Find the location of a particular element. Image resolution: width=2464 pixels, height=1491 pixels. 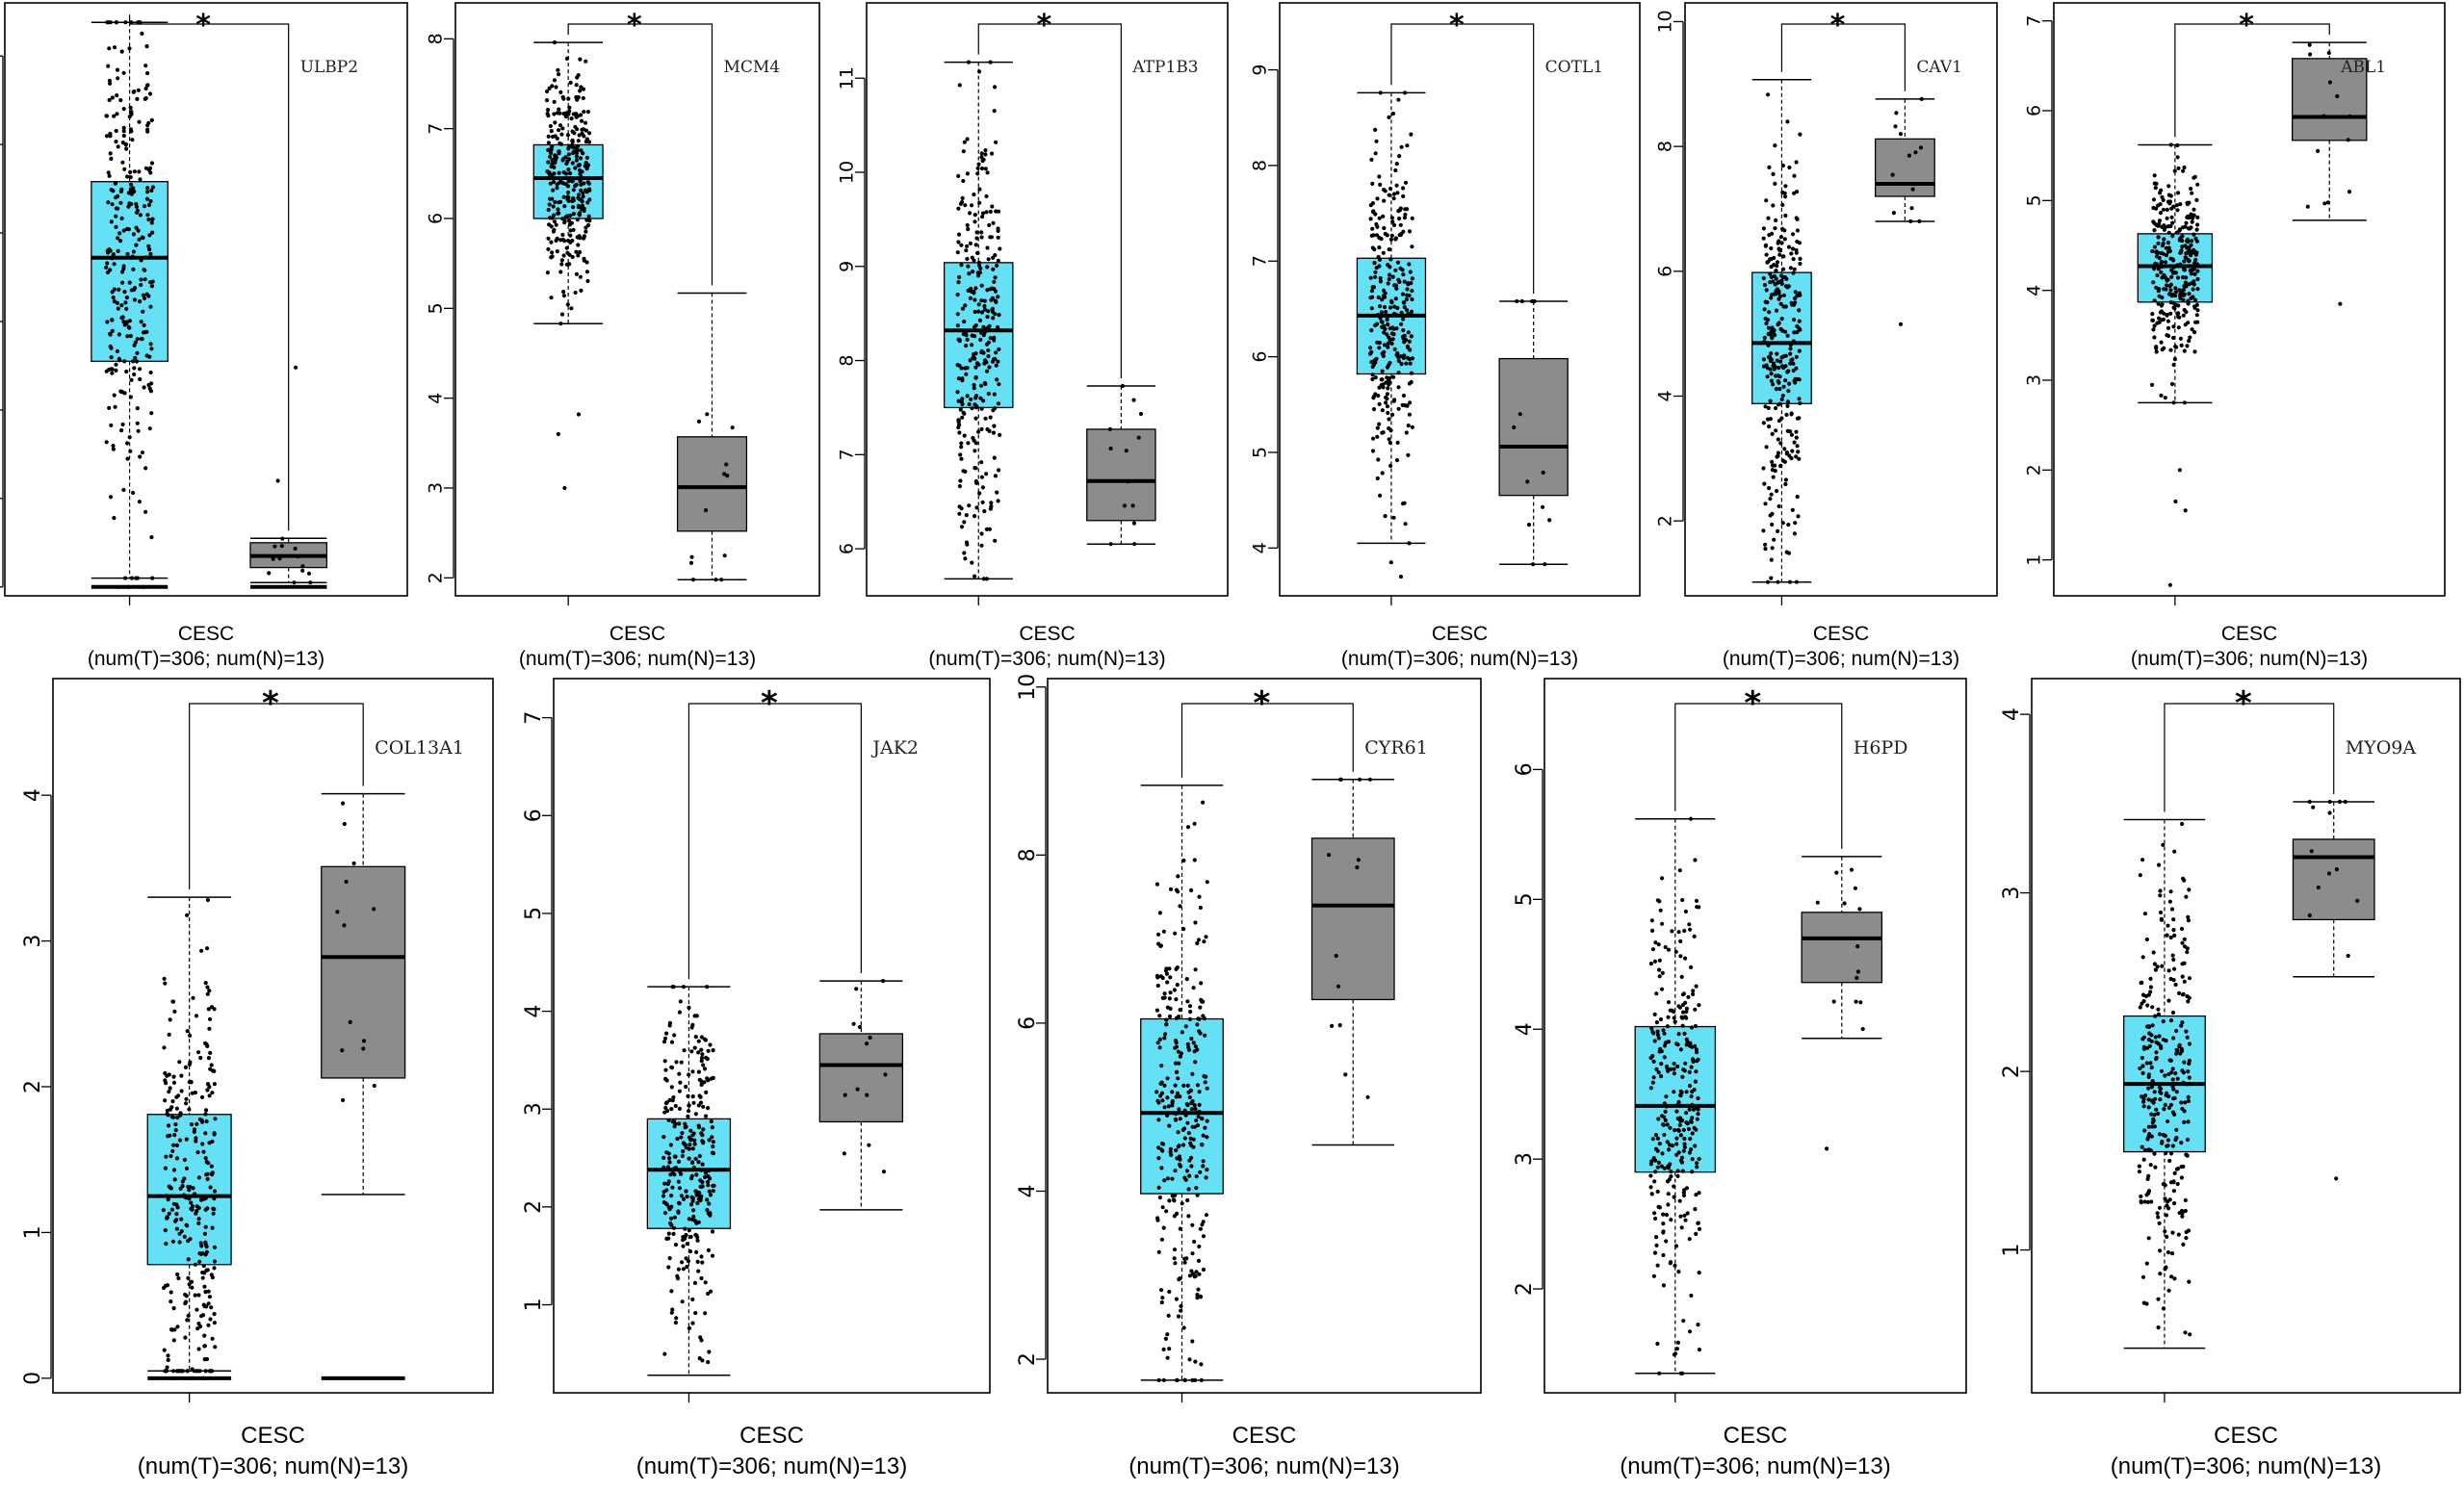

significance-bracket is located at coordinates (2249, 757).